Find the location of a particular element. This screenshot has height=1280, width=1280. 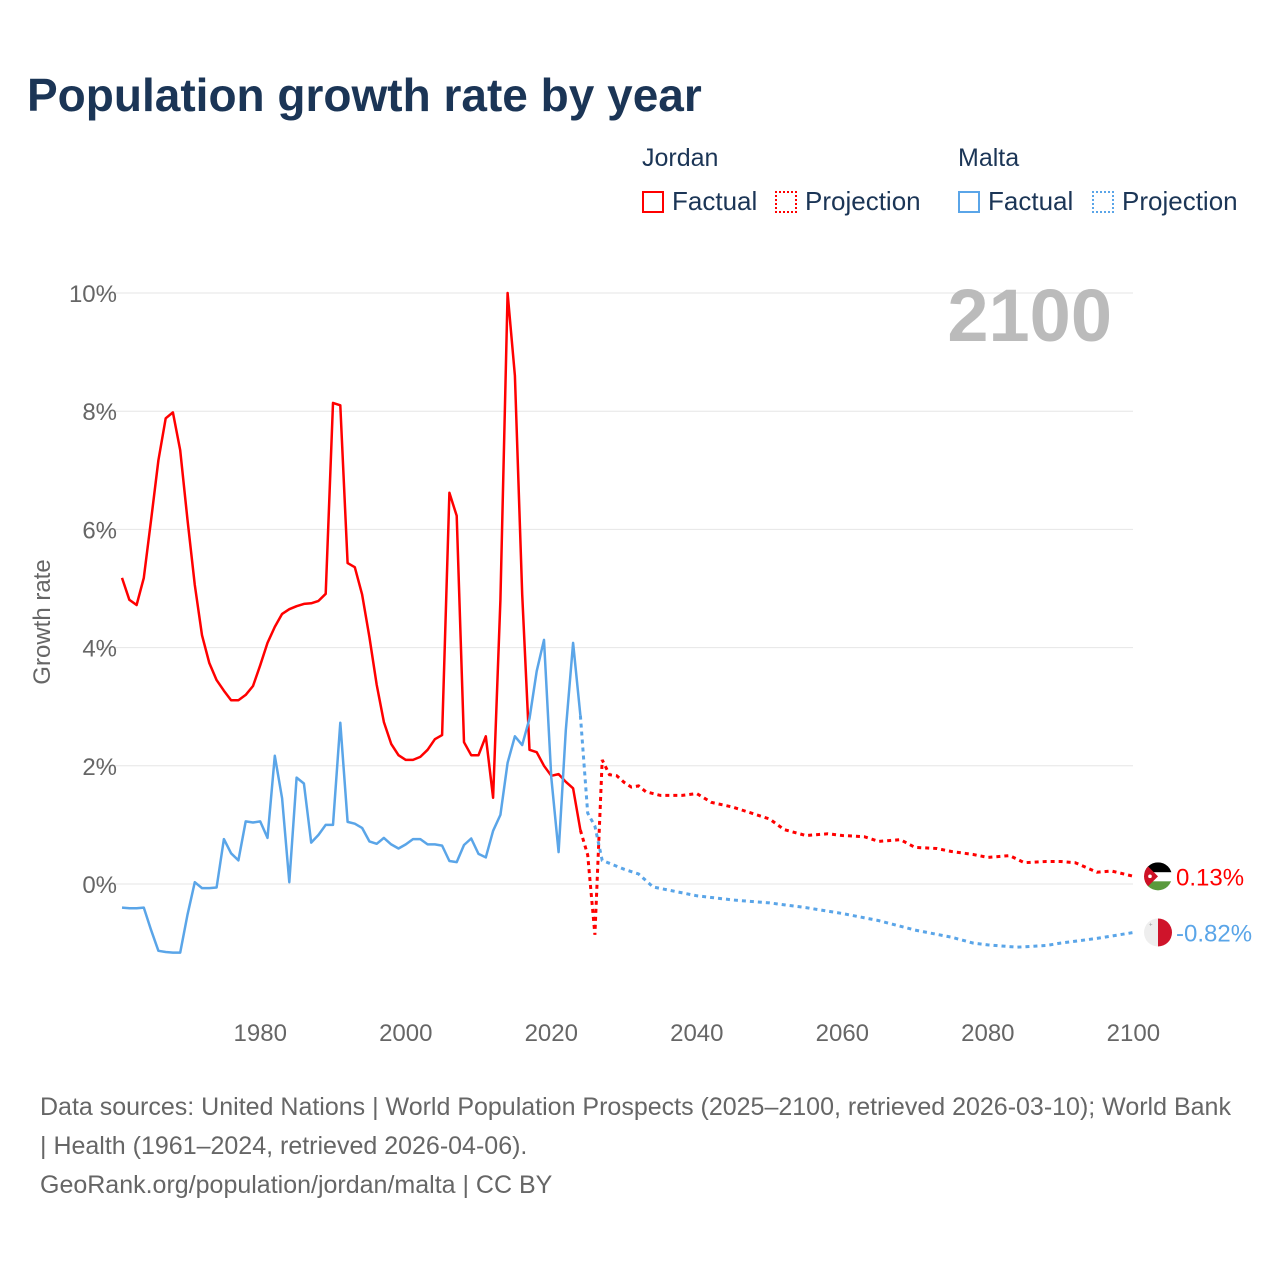

malta-factual-line is located at coordinates (351, 796).